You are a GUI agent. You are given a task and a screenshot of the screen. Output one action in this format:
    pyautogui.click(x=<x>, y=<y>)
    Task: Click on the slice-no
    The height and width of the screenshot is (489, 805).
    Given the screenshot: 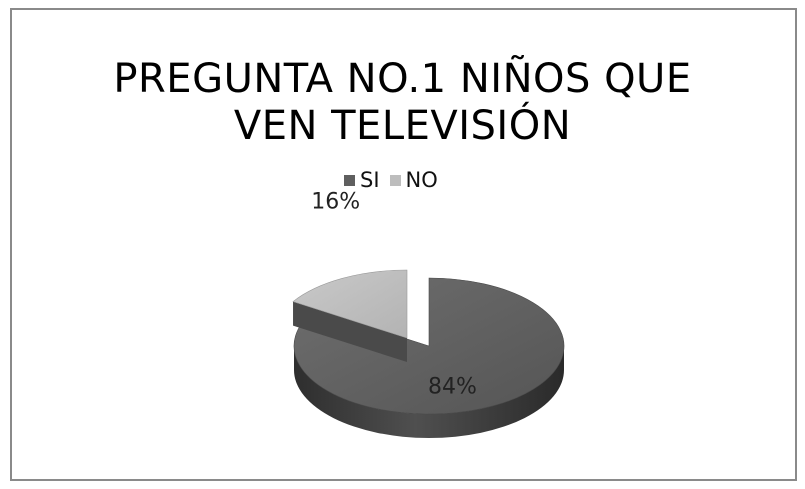 What is the action you would take?
    pyautogui.click(x=350, y=304)
    